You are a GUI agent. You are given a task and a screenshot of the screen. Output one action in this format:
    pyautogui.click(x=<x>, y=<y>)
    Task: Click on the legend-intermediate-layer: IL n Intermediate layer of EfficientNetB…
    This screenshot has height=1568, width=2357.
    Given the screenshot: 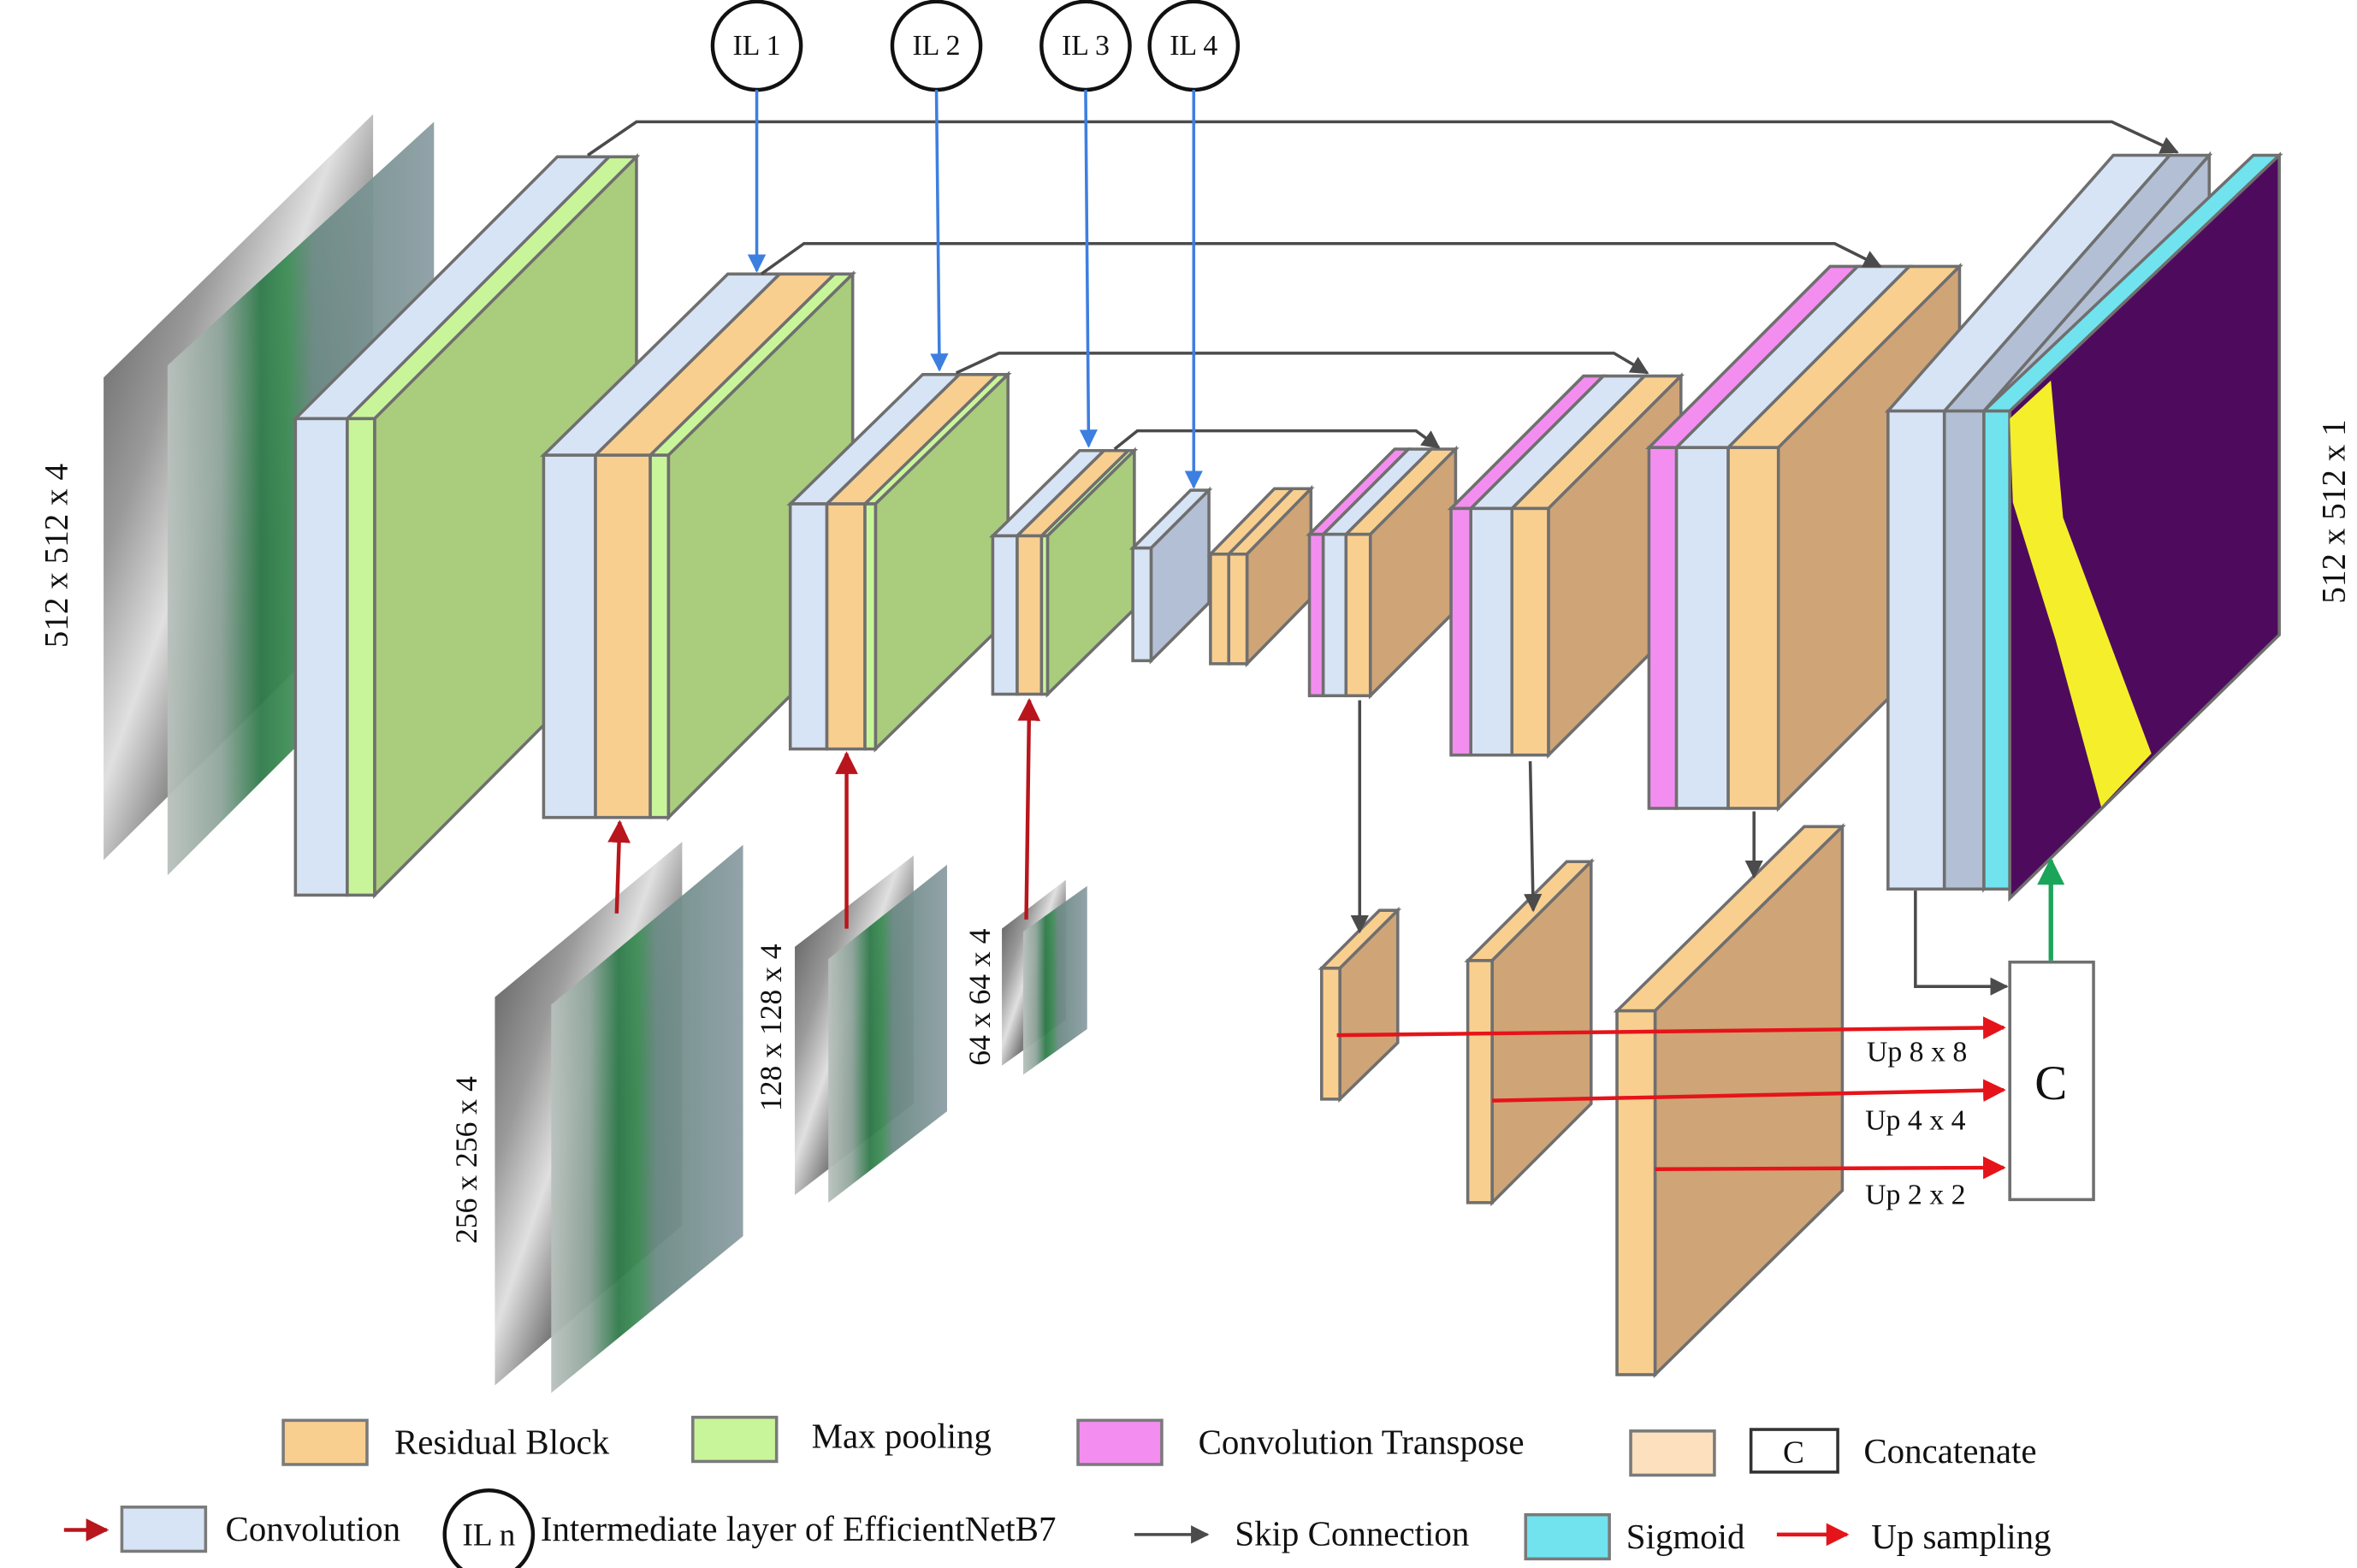 What is the action you would take?
    pyautogui.click(x=749, y=1528)
    